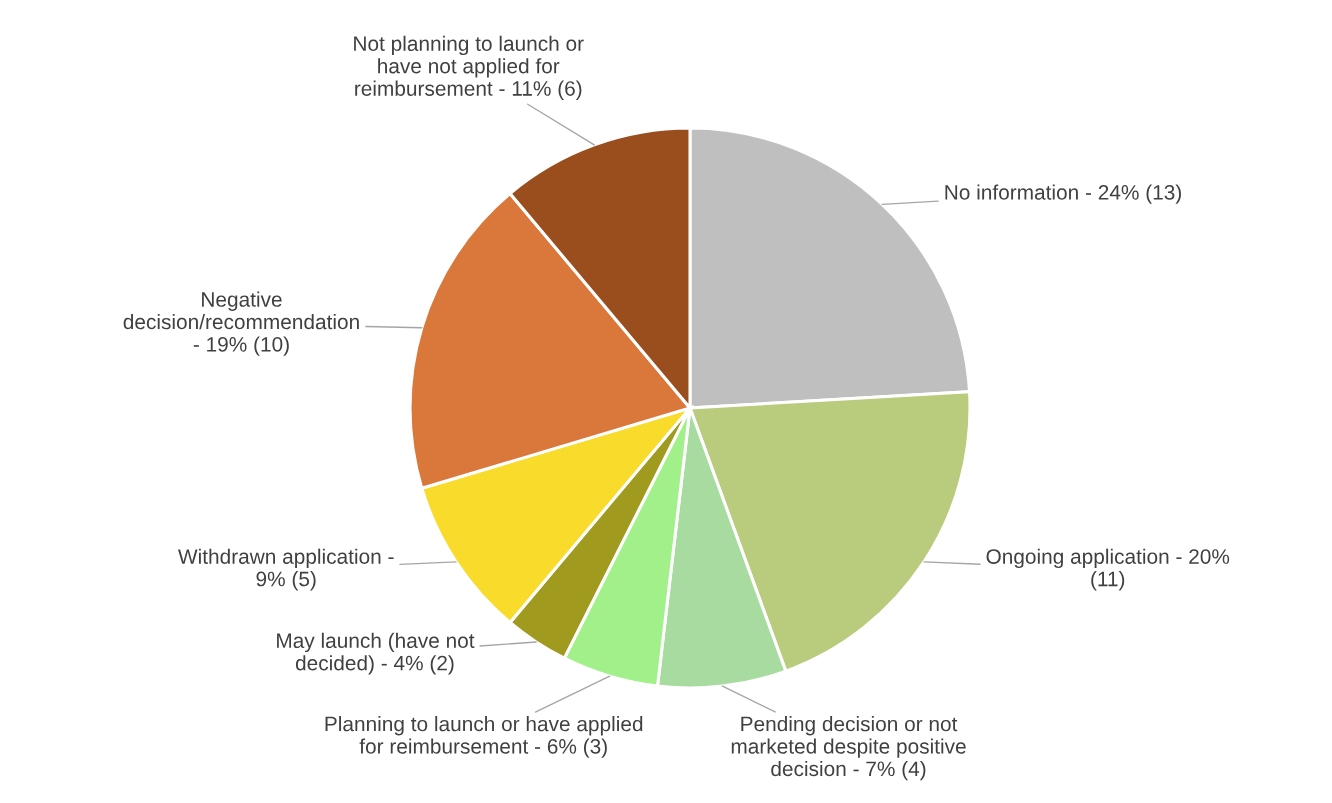 Image resolution: width=1332 pixels, height=803 pixels. Describe the element at coordinates (241, 323) in the screenshot. I see `slice-label: Negative decision/recommendation - 19% (10)` at that location.